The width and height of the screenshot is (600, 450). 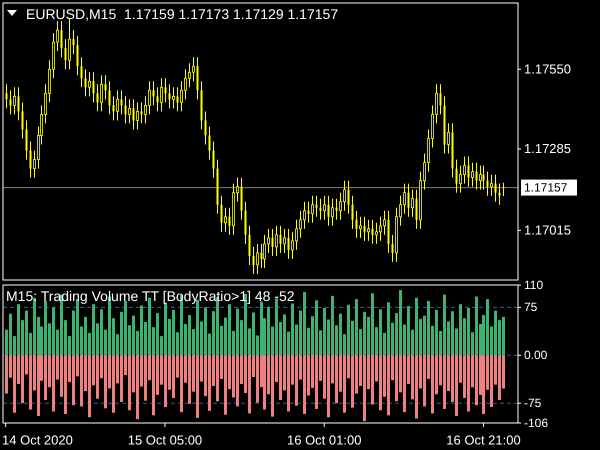 What do you see at coordinates (536, 355) in the screenshot?
I see `y-tick-label: 0.00` at bounding box center [536, 355].